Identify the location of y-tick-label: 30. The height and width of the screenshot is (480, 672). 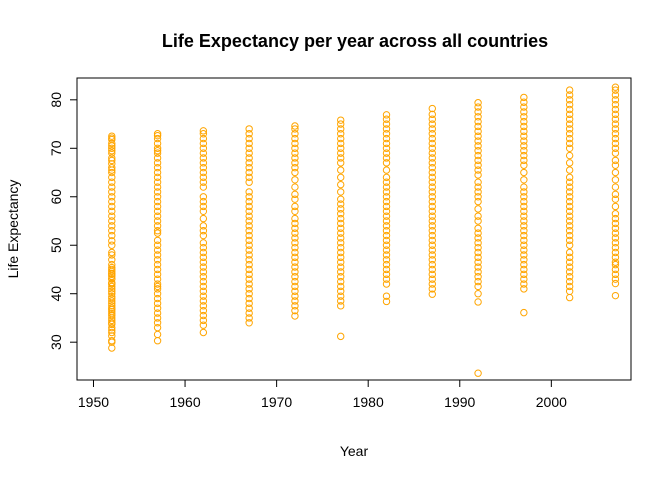
(56, 342).